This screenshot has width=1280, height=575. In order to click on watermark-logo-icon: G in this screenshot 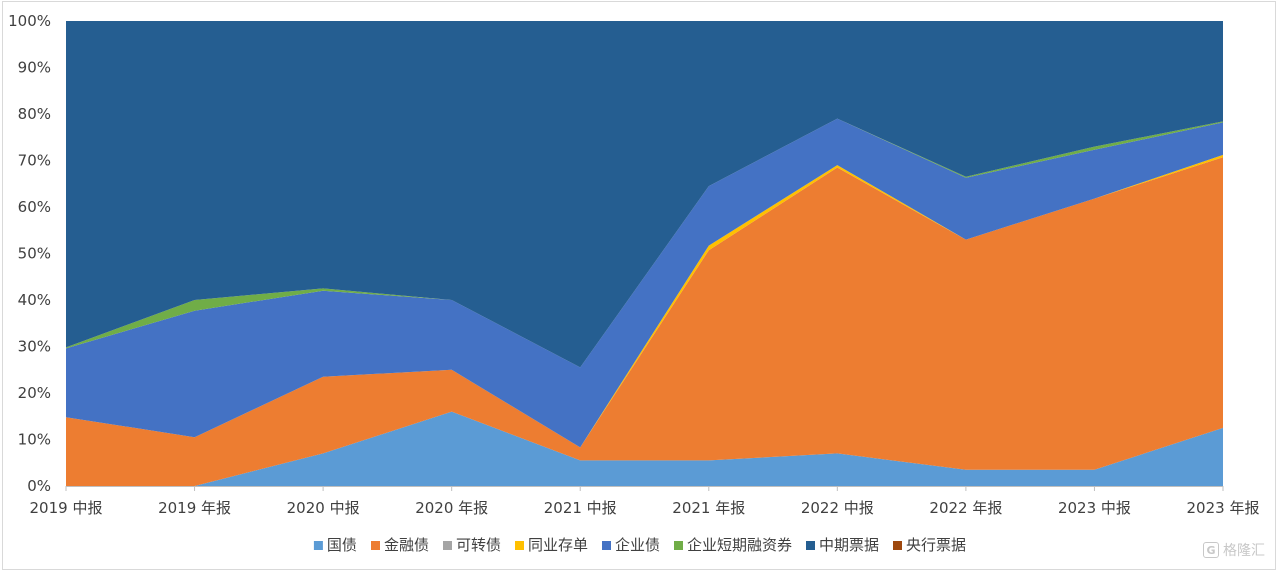, I will do `click(1211, 550)`.